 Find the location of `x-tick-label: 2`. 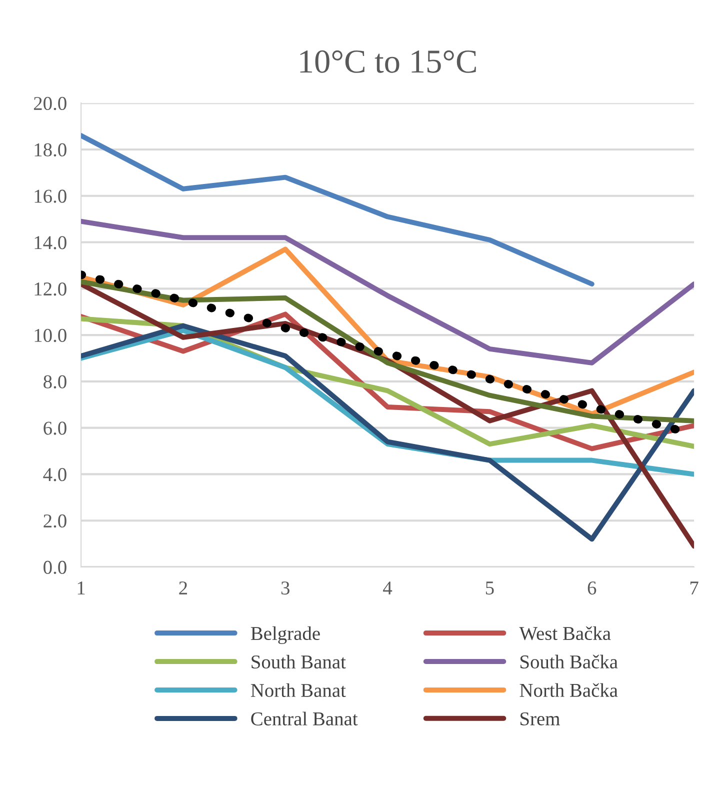

x-tick-label: 2 is located at coordinates (183, 588).